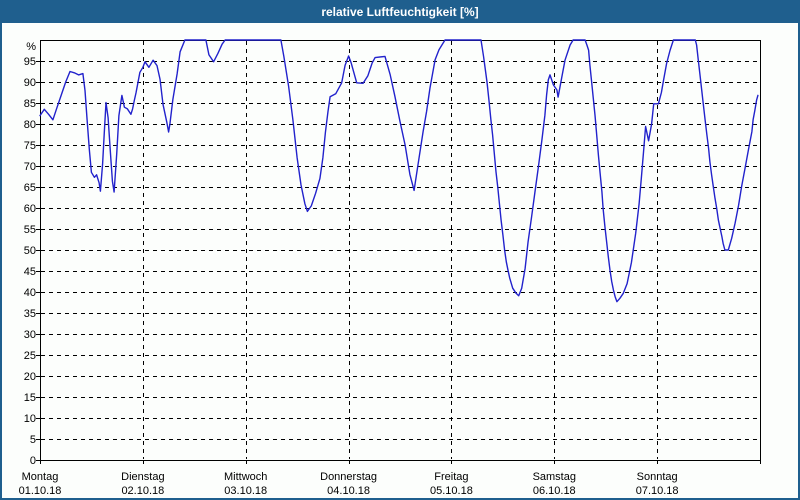  I want to click on day-name-label: Samstag, so click(554, 477).